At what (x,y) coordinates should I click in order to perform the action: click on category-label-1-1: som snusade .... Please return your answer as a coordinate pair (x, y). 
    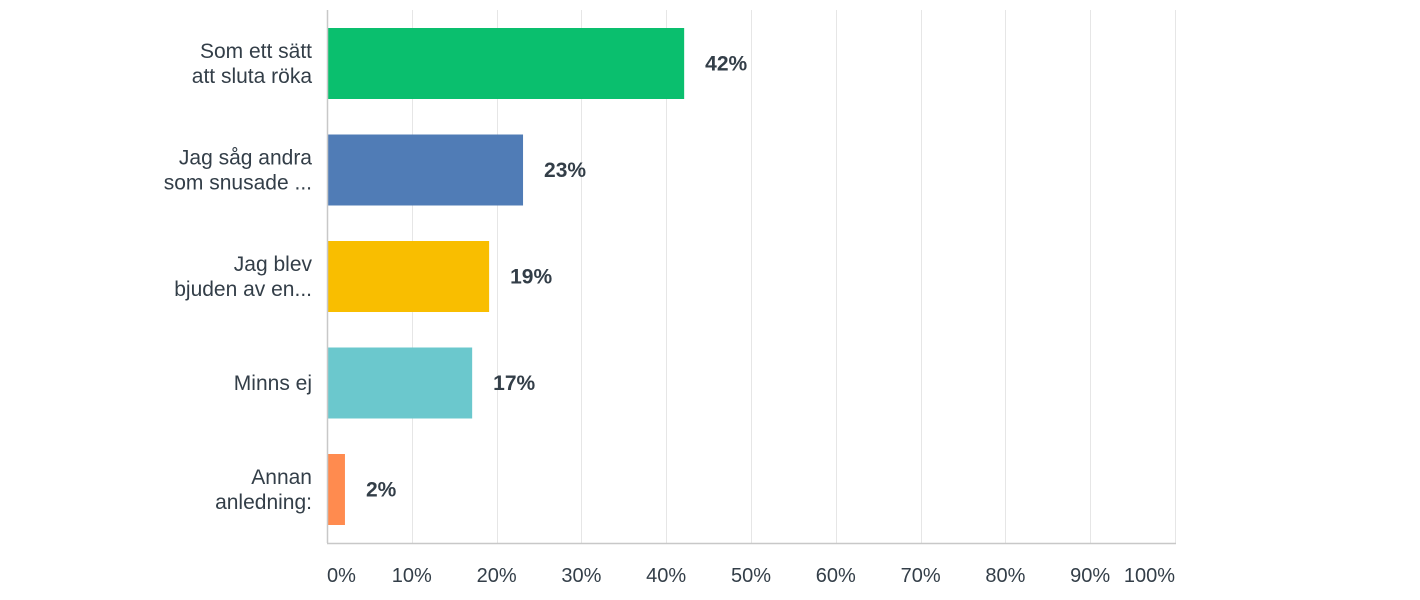
    Looking at the image, I should click on (238, 183).